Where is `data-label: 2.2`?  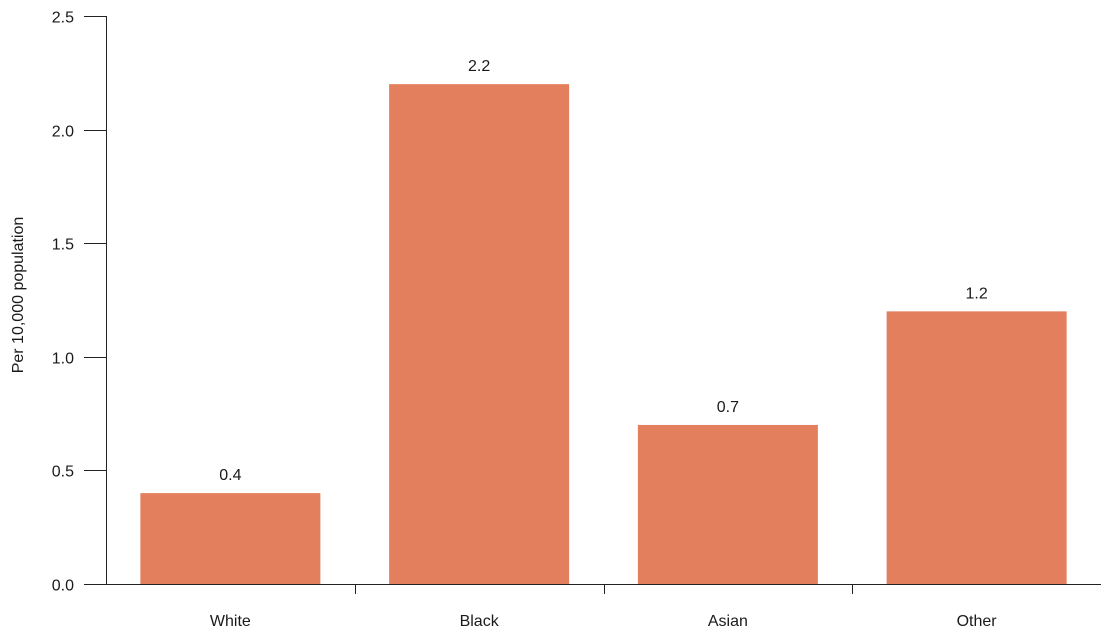 data-label: 2.2 is located at coordinates (479, 66).